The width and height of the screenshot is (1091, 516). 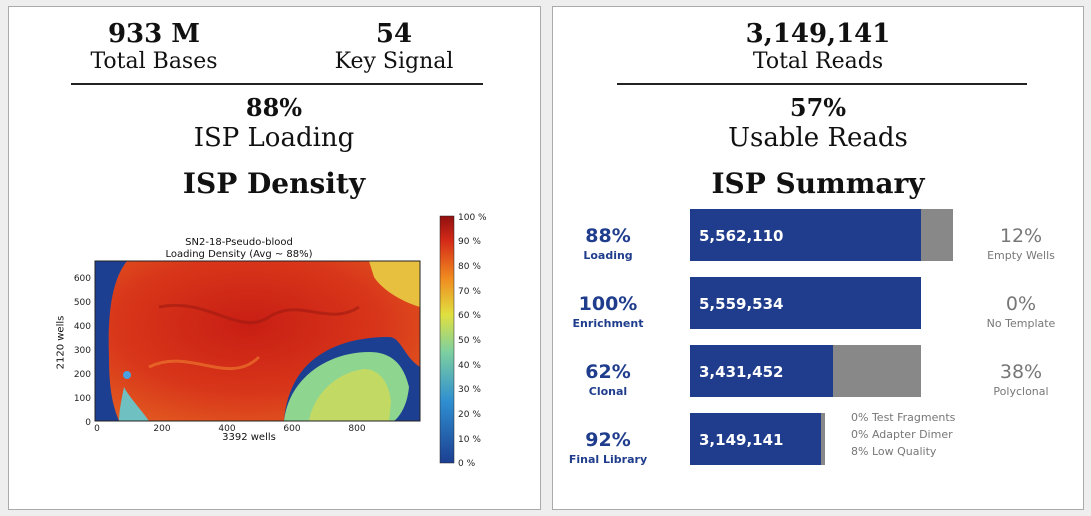 I want to click on final-library-label: Final Library, so click(x=608, y=459).